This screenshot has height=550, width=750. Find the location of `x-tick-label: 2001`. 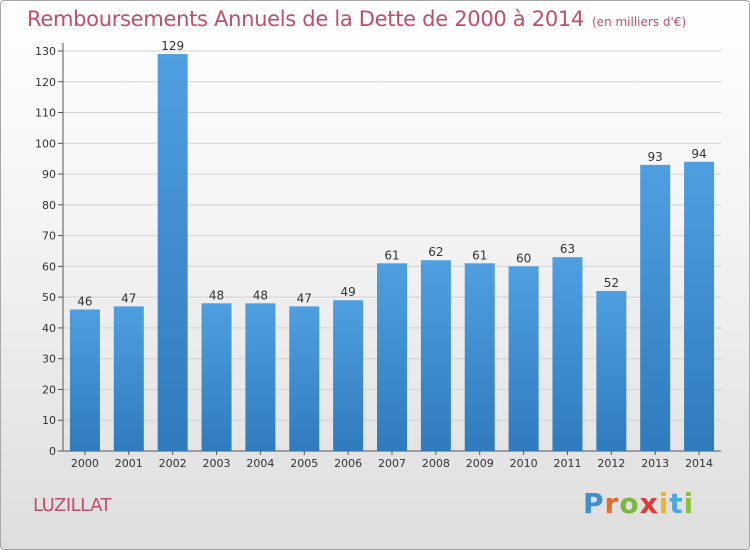

x-tick-label: 2001 is located at coordinates (129, 463).